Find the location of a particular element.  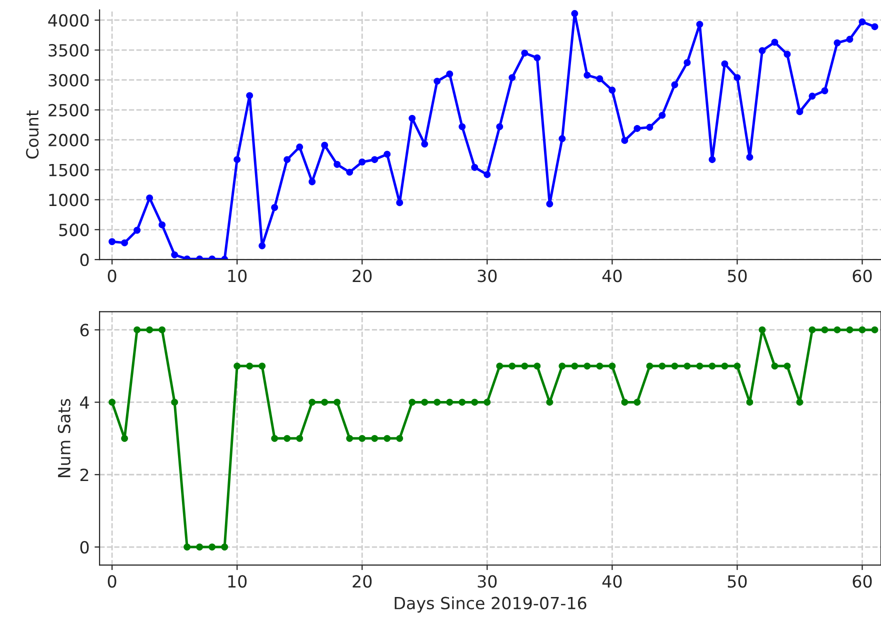

y-axis-title: Num Sats is located at coordinates (64, 438).